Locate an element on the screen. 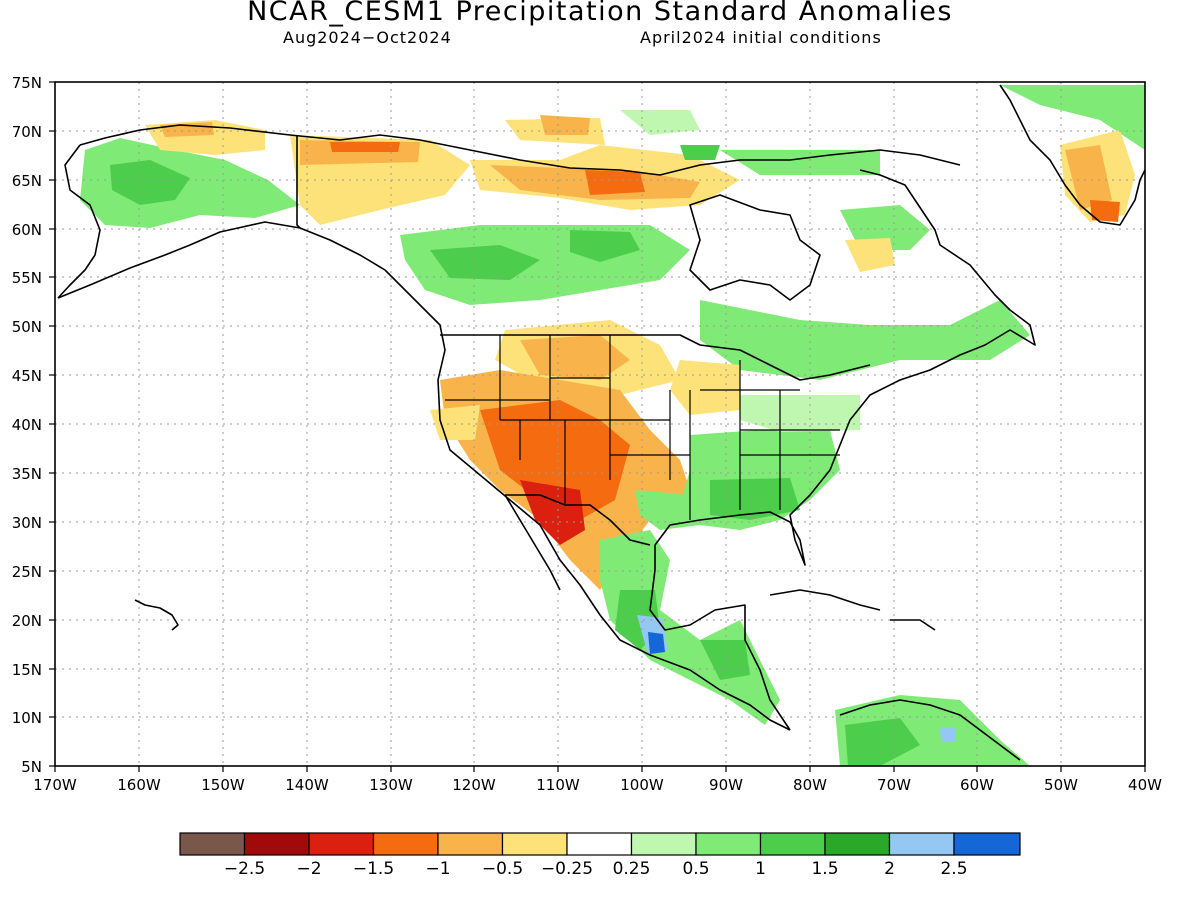 This screenshot has height=900, width=1200. cuba is located at coordinates (825, 600).